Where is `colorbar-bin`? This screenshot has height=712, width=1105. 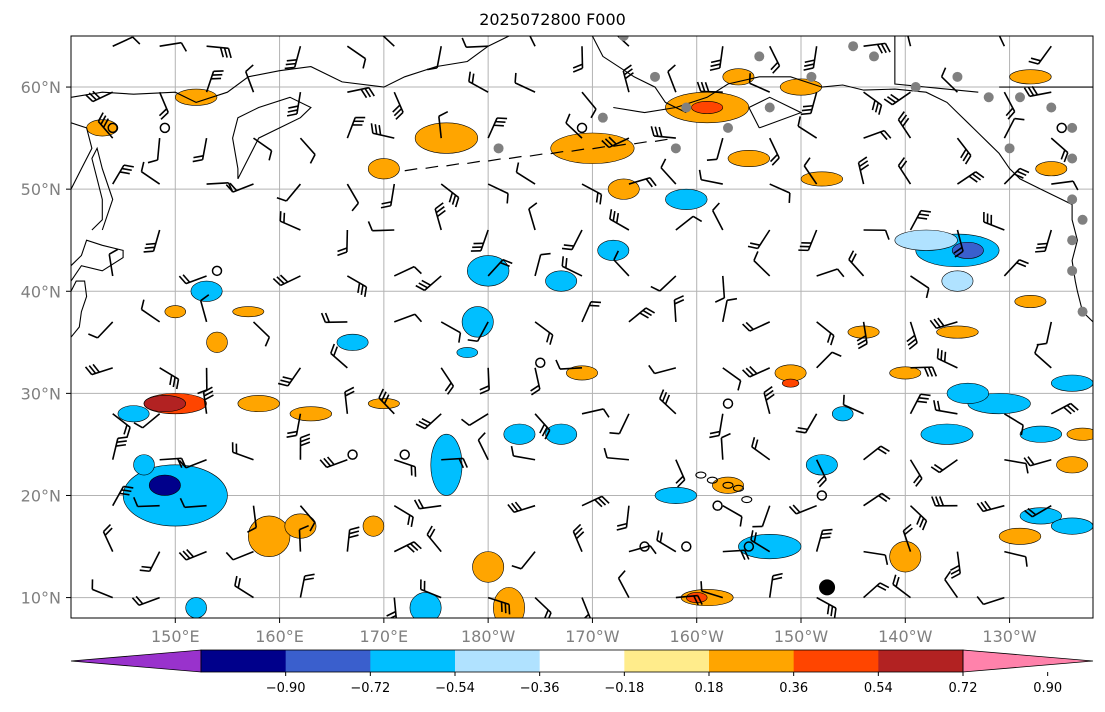 colorbar-bin is located at coordinates (328, 661).